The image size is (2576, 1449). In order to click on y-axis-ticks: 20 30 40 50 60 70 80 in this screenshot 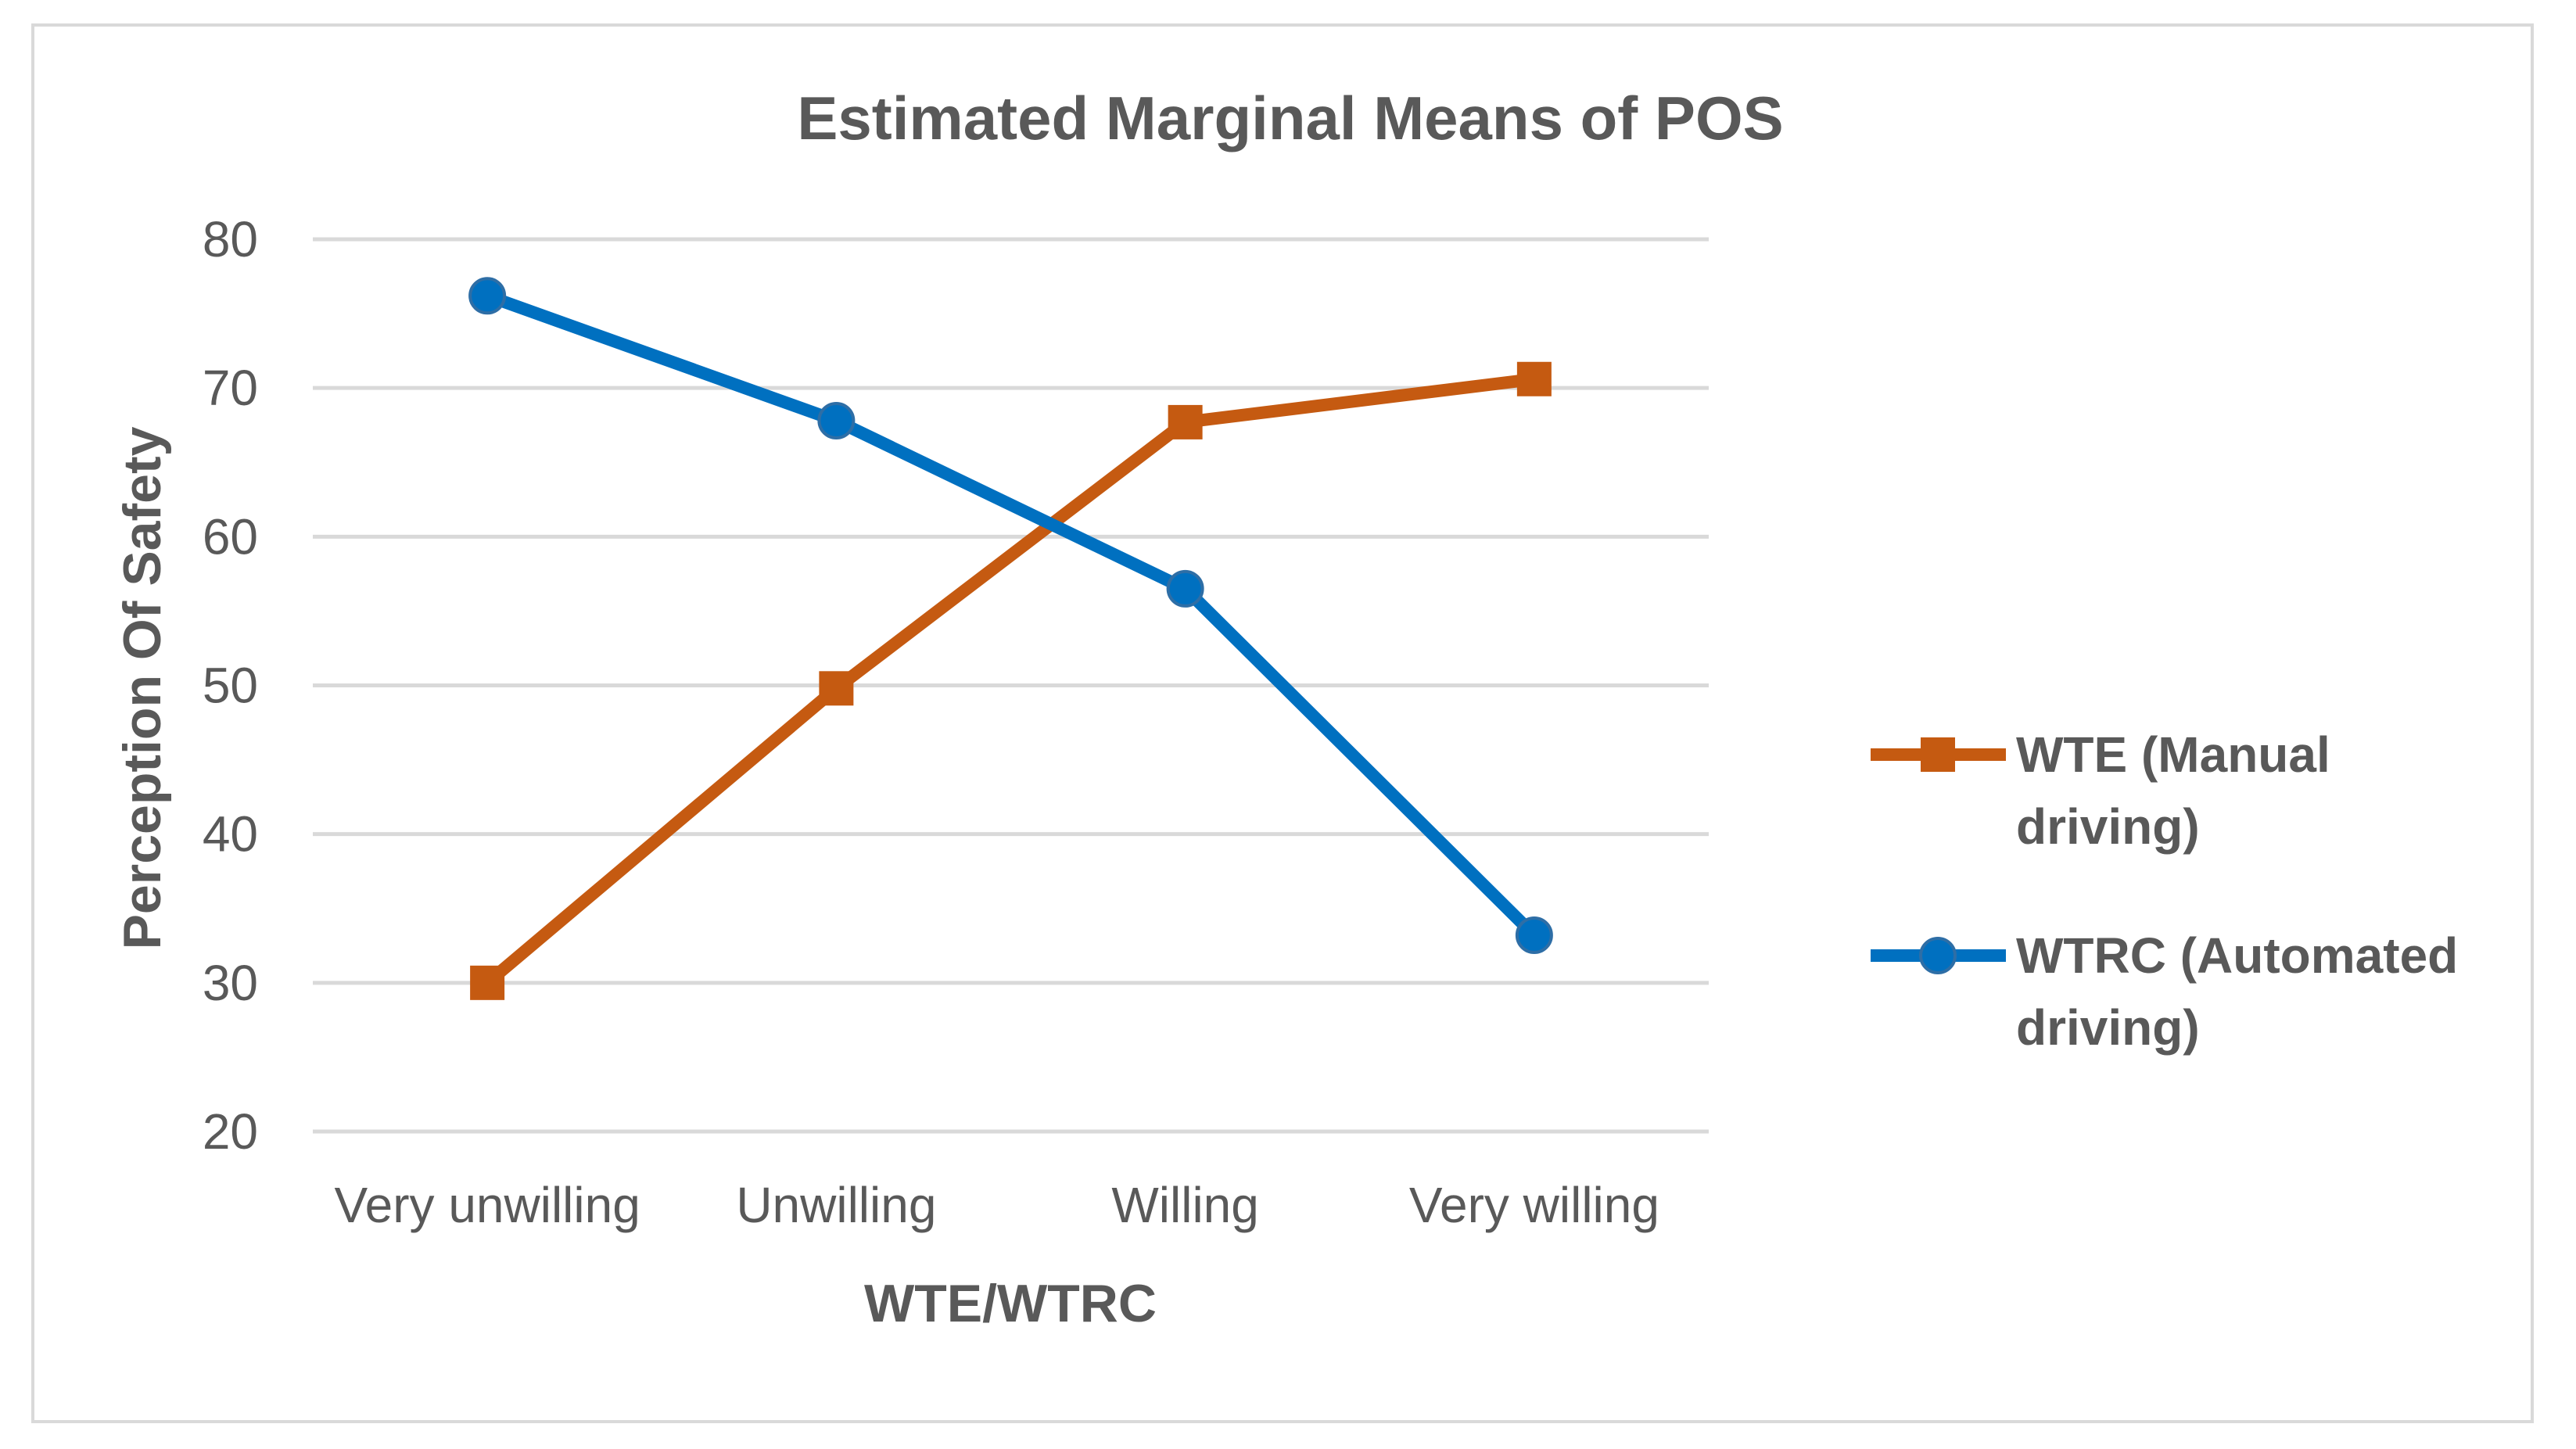, I will do `click(231, 685)`.